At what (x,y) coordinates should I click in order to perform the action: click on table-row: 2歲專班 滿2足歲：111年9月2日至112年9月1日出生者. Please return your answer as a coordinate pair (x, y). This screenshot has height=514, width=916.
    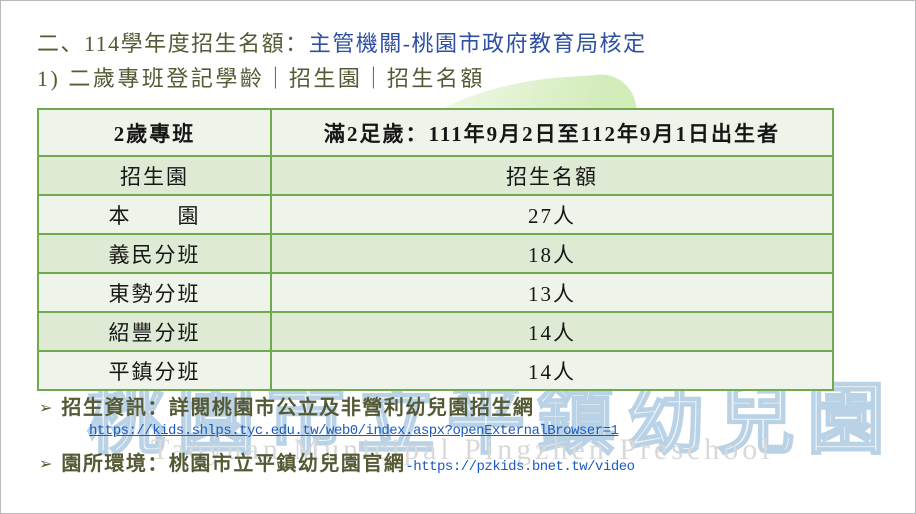
    Looking at the image, I should click on (435, 132).